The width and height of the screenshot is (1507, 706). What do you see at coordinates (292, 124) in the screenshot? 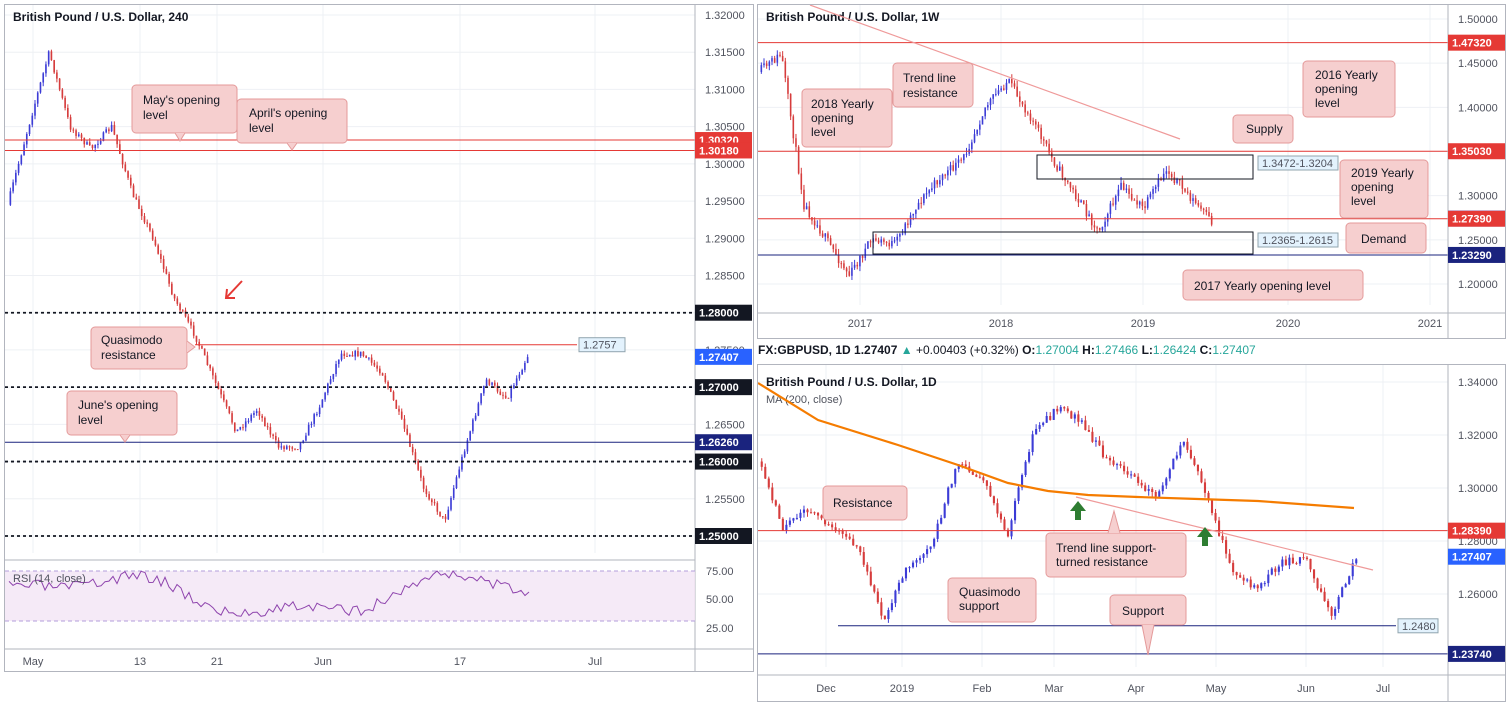
I see `annotation-aprils-opening-level: April's opening level` at bounding box center [292, 124].